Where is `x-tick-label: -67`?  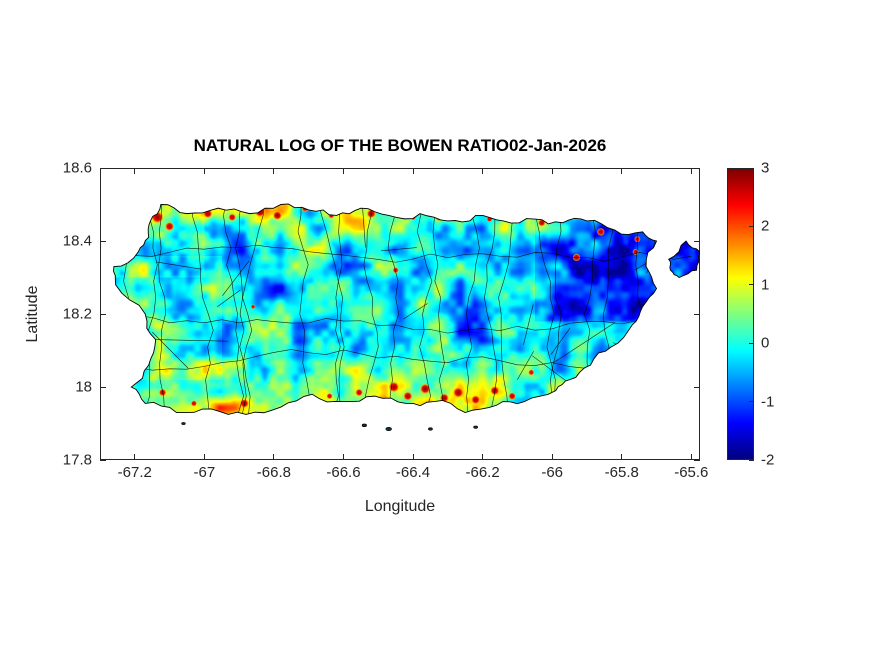 x-tick-label: -67 is located at coordinates (204, 472).